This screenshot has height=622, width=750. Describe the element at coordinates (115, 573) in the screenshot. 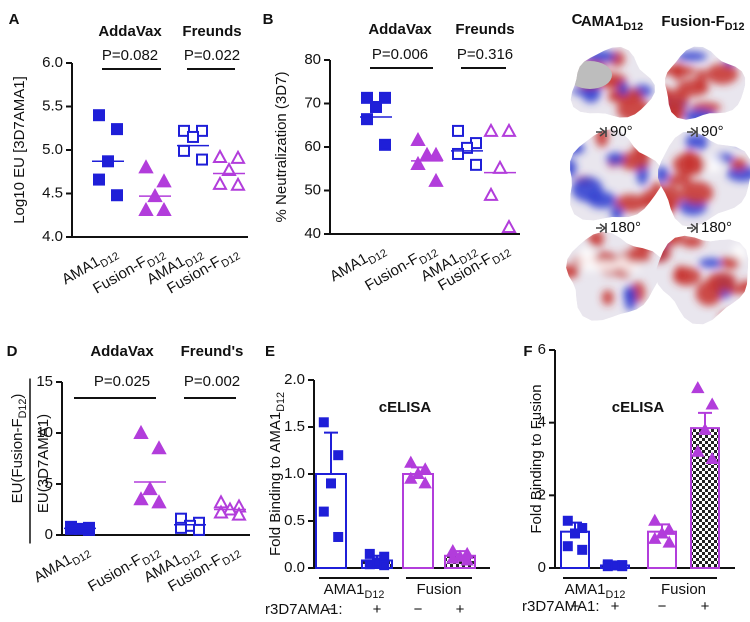

I see `x-tick-label-part: Fusion-F` at that location.